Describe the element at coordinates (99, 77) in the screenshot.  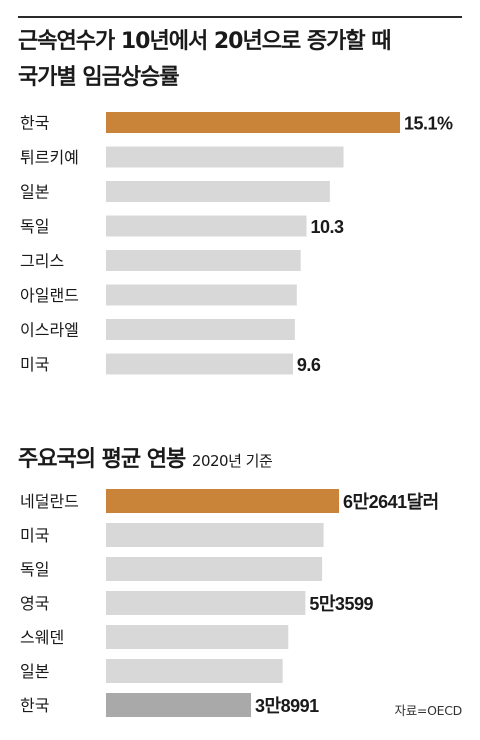
I see `chart1-title-line2: 국가별 임금상승률` at that location.